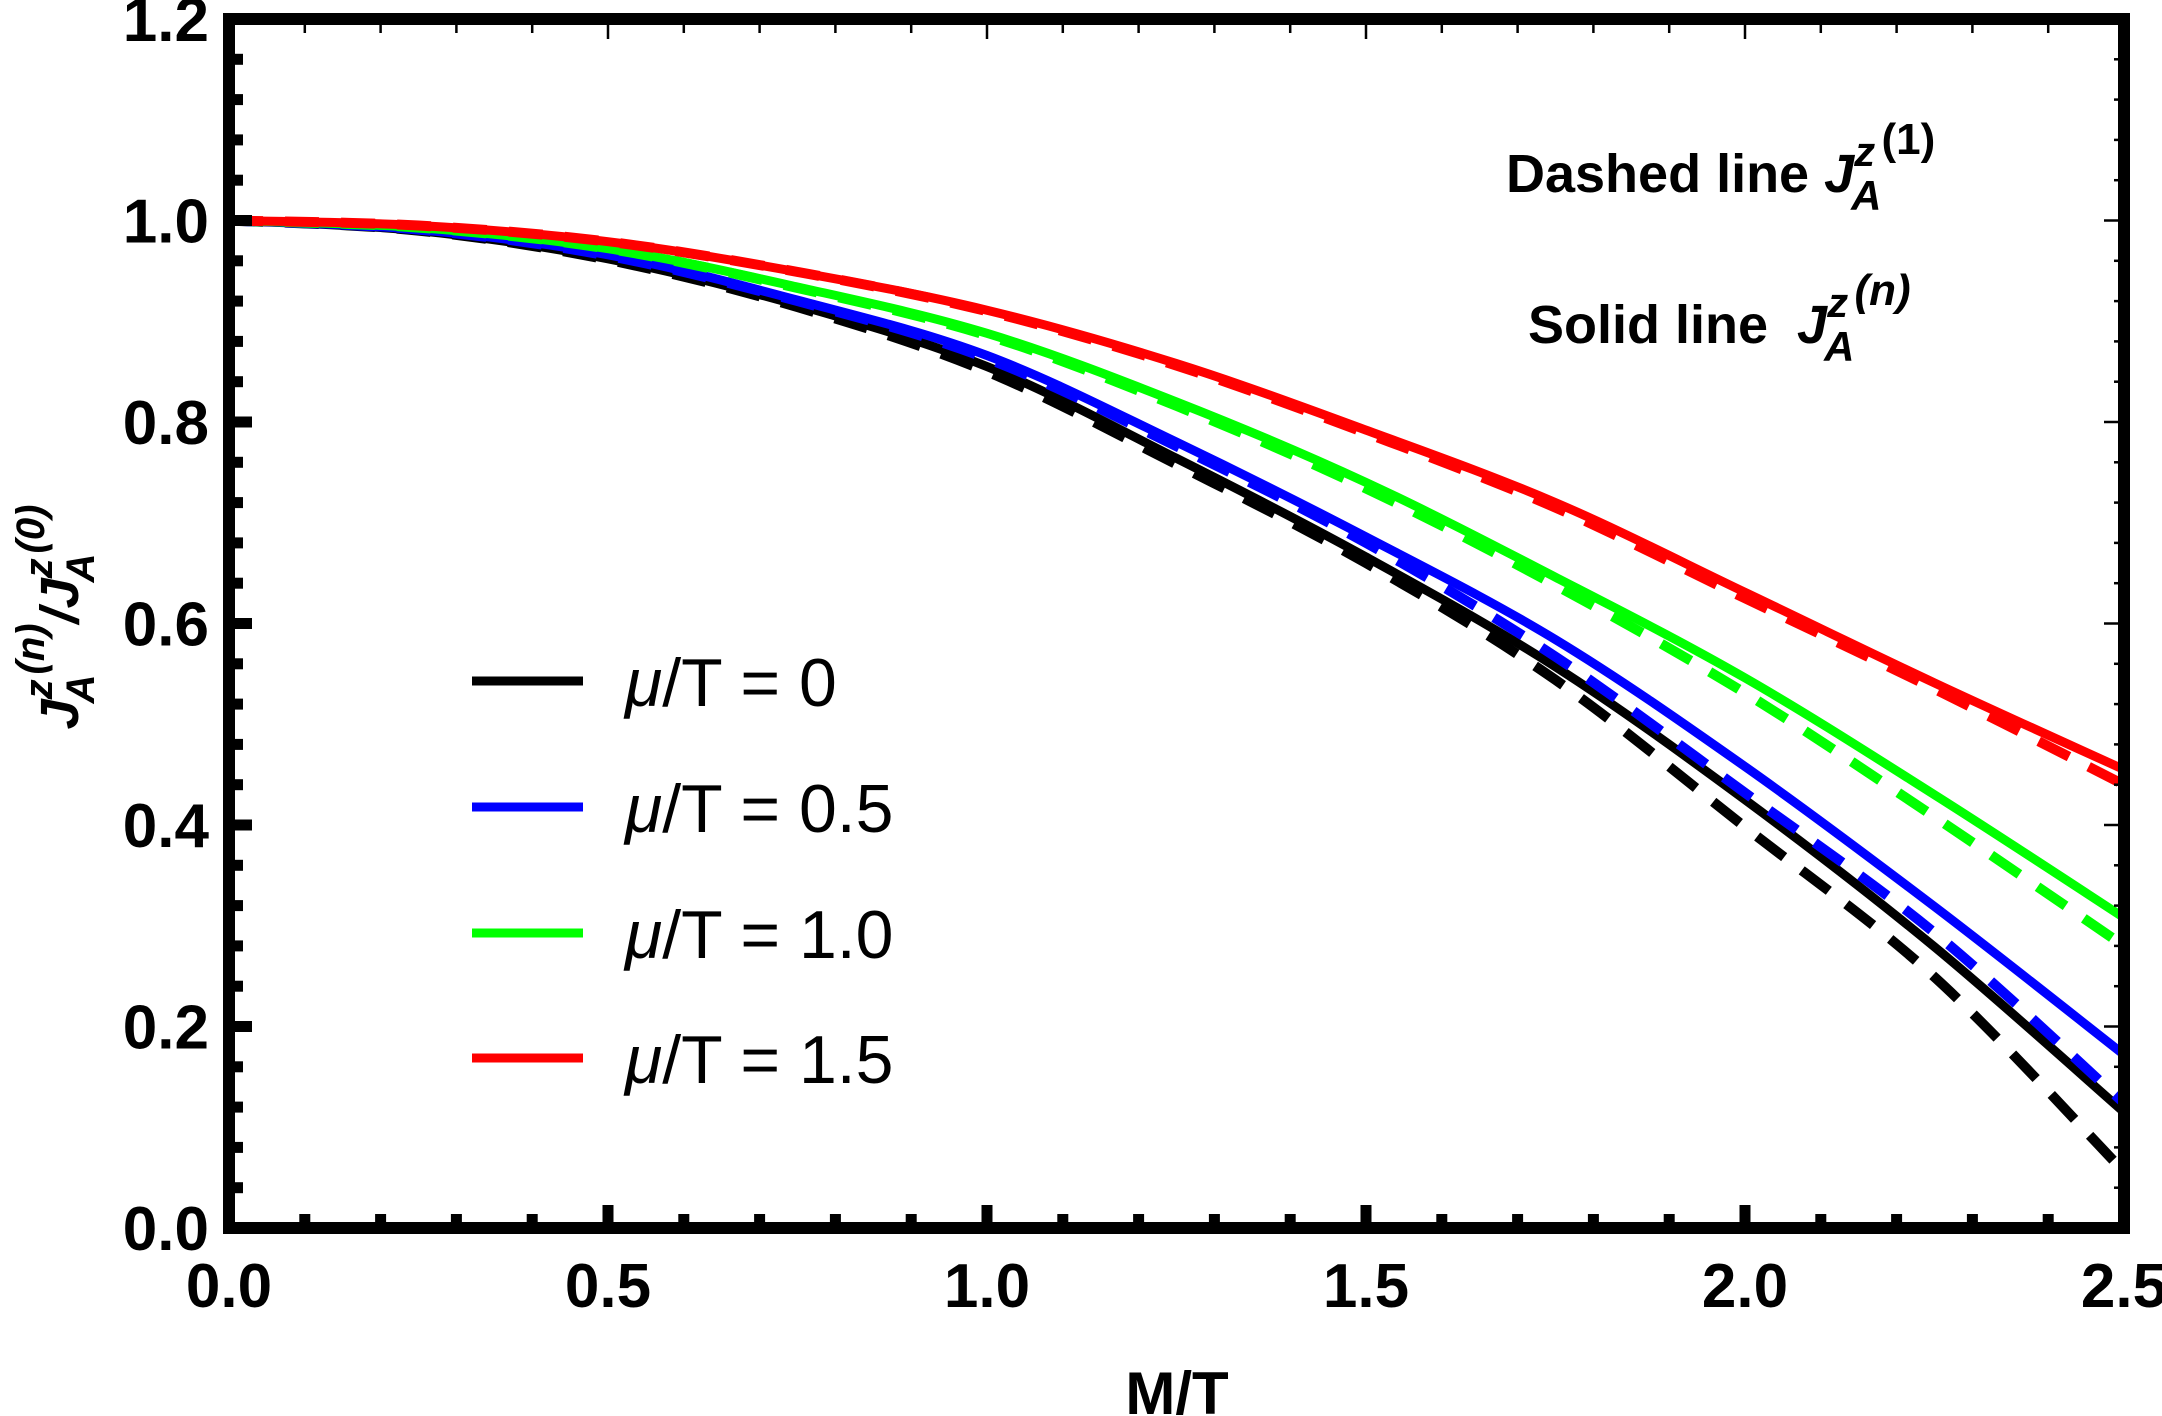 This screenshot has height=1416, width=2162. I want to click on annotation-dashed: Dashed line Jz A(1), so click(1720, 167).